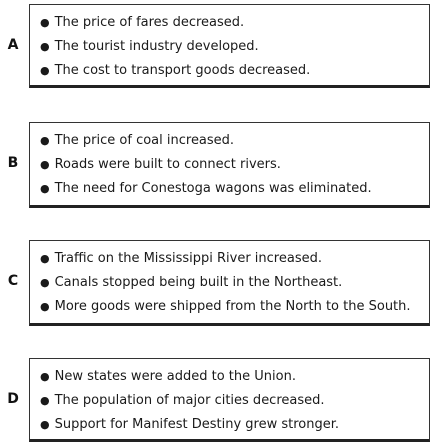 The width and height of the screenshot is (435, 444). What do you see at coordinates (13, 163) in the screenshot?
I see `option-letter-b: B` at bounding box center [13, 163].